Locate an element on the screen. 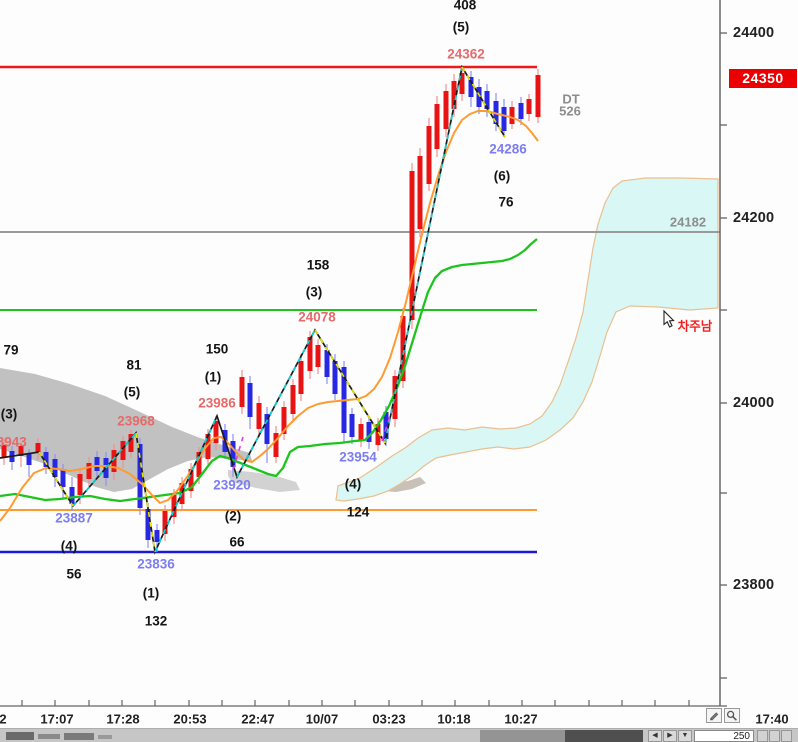 The image size is (798, 742). swing-low-price-label: 23836 is located at coordinates (156, 564).